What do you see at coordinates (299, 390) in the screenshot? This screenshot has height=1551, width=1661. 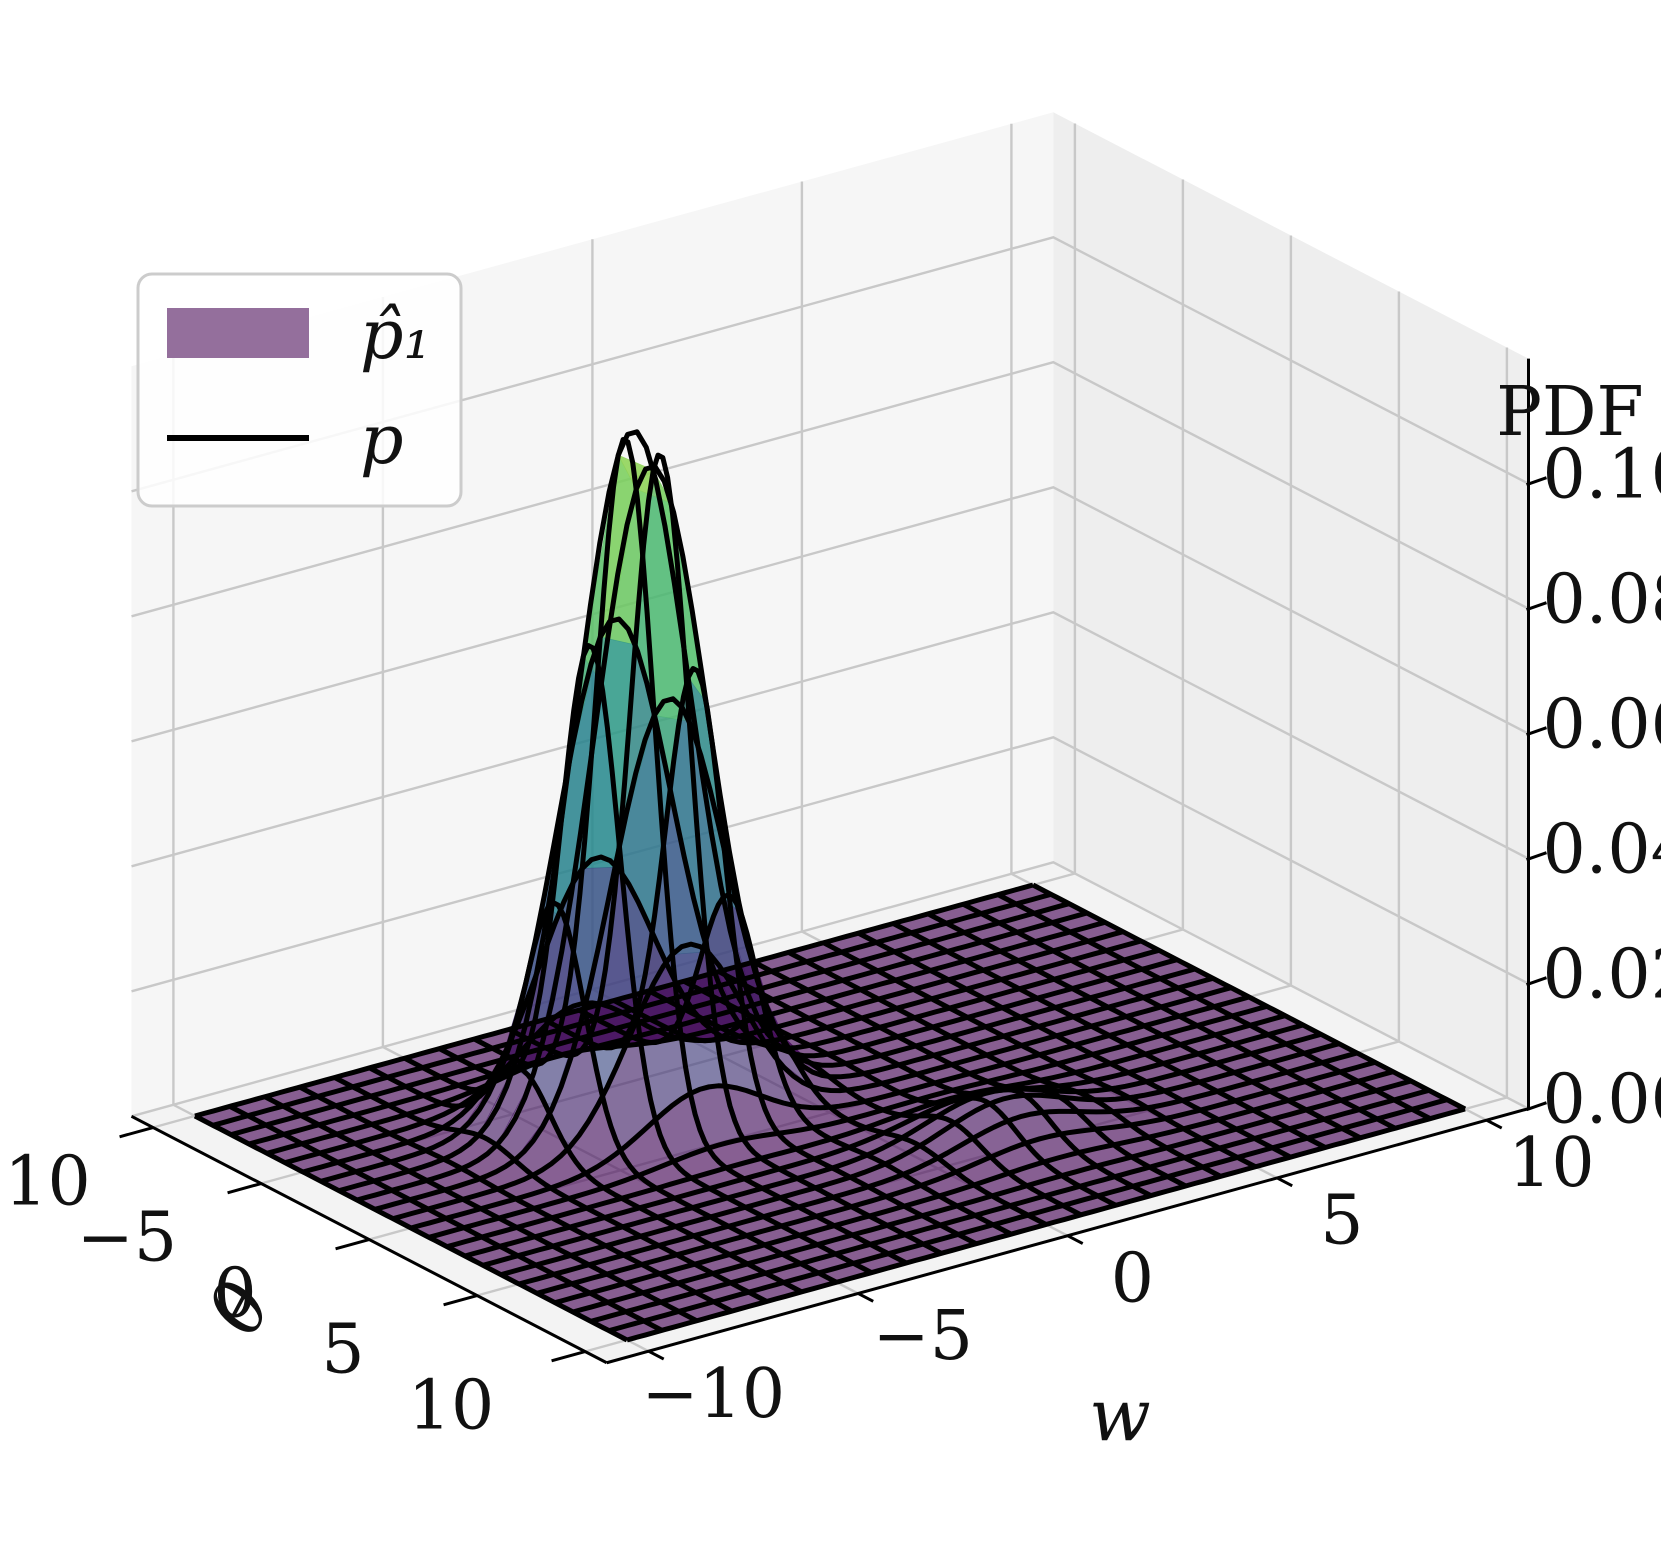 I see `legend: p̂₁ p` at bounding box center [299, 390].